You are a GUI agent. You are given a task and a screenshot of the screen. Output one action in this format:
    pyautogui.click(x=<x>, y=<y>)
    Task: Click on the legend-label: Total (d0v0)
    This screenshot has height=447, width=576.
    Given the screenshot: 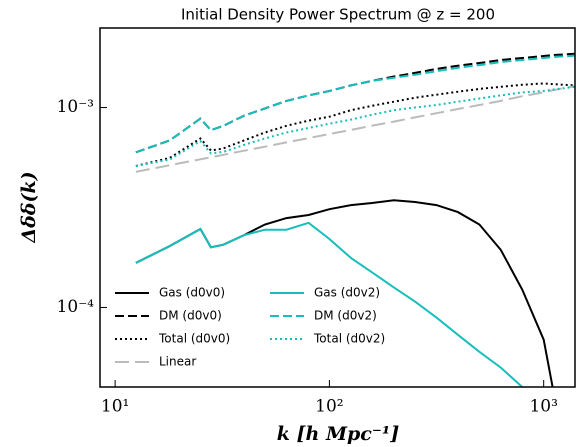 What is the action you would take?
    pyautogui.click(x=194, y=339)
    